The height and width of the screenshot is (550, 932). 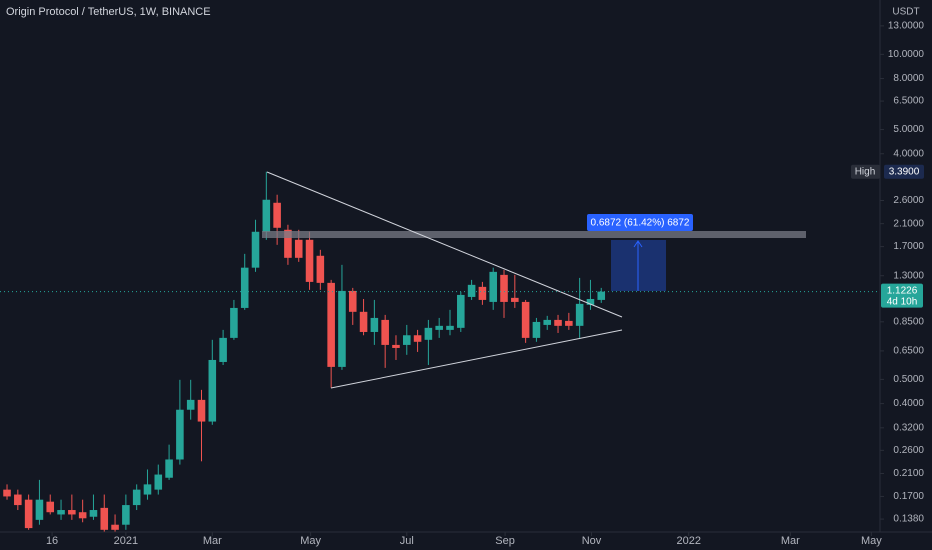 What do you see at coordinates (908, 223) in the screenshot?
I see `y-tick-label: 2.1000` at bounding box center [908, 223].